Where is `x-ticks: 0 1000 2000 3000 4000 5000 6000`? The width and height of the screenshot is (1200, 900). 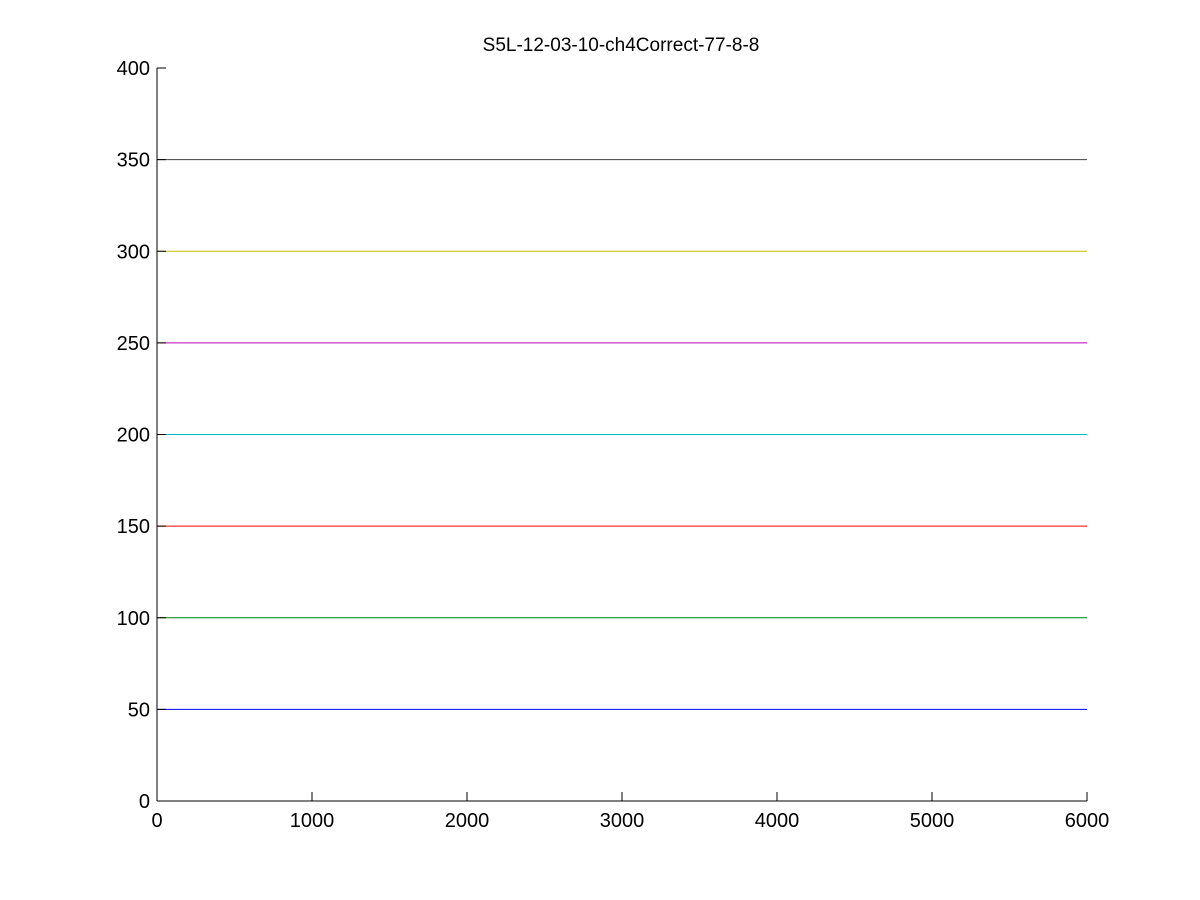 x-ticks: 0 1000 2000 3000 4000 5000 6000 is located at coordinates (630, 812).